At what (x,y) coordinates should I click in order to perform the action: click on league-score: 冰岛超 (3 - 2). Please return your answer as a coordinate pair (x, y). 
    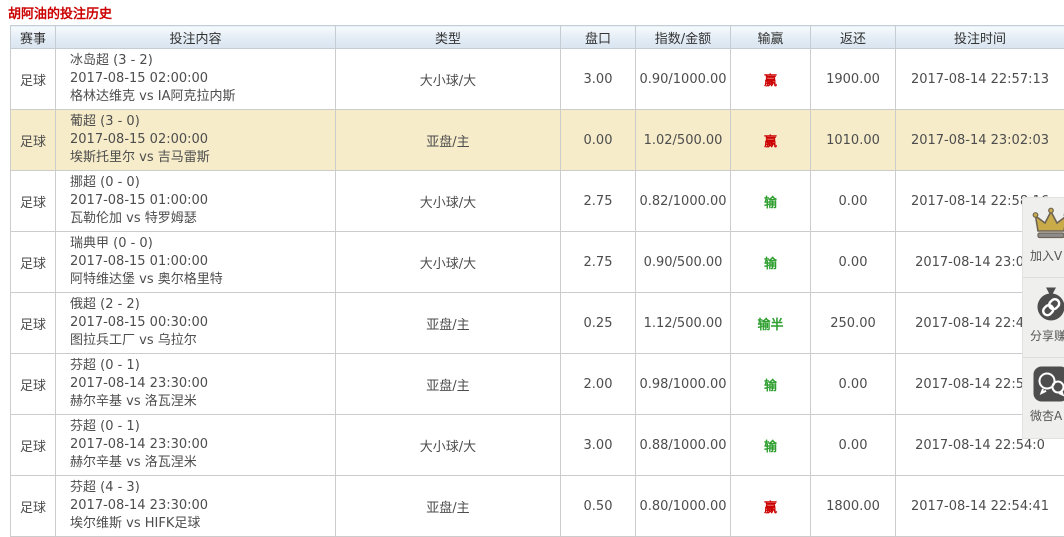
    Looking at the image, I should click on (200, 61).